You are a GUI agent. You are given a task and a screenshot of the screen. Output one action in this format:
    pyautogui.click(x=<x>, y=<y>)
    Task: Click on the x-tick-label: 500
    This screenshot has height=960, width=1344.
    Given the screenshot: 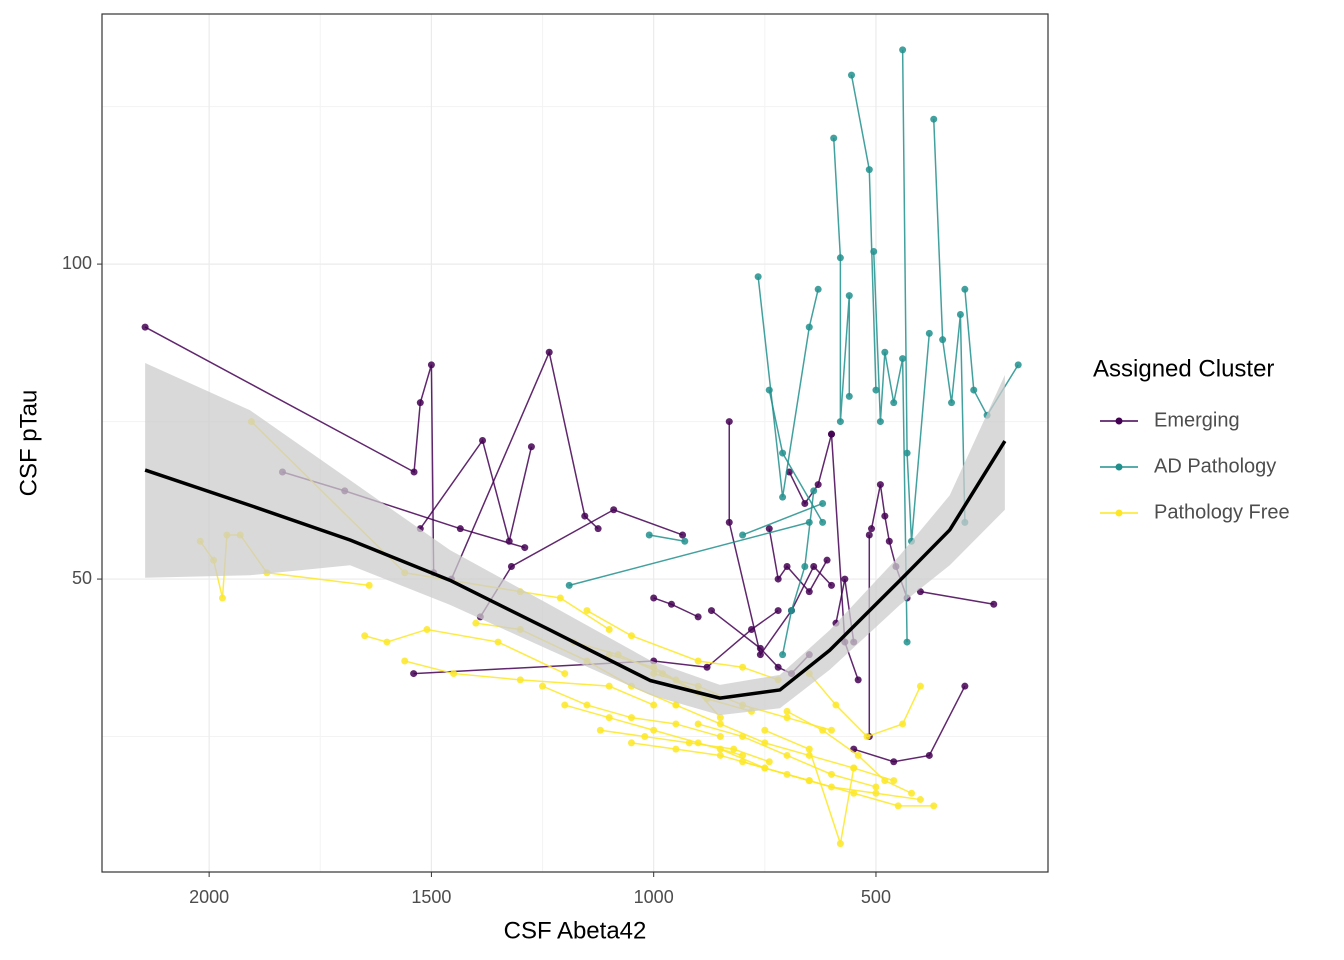 What is the action you would take?
    pyautogui.click(x=876, y=897)
    